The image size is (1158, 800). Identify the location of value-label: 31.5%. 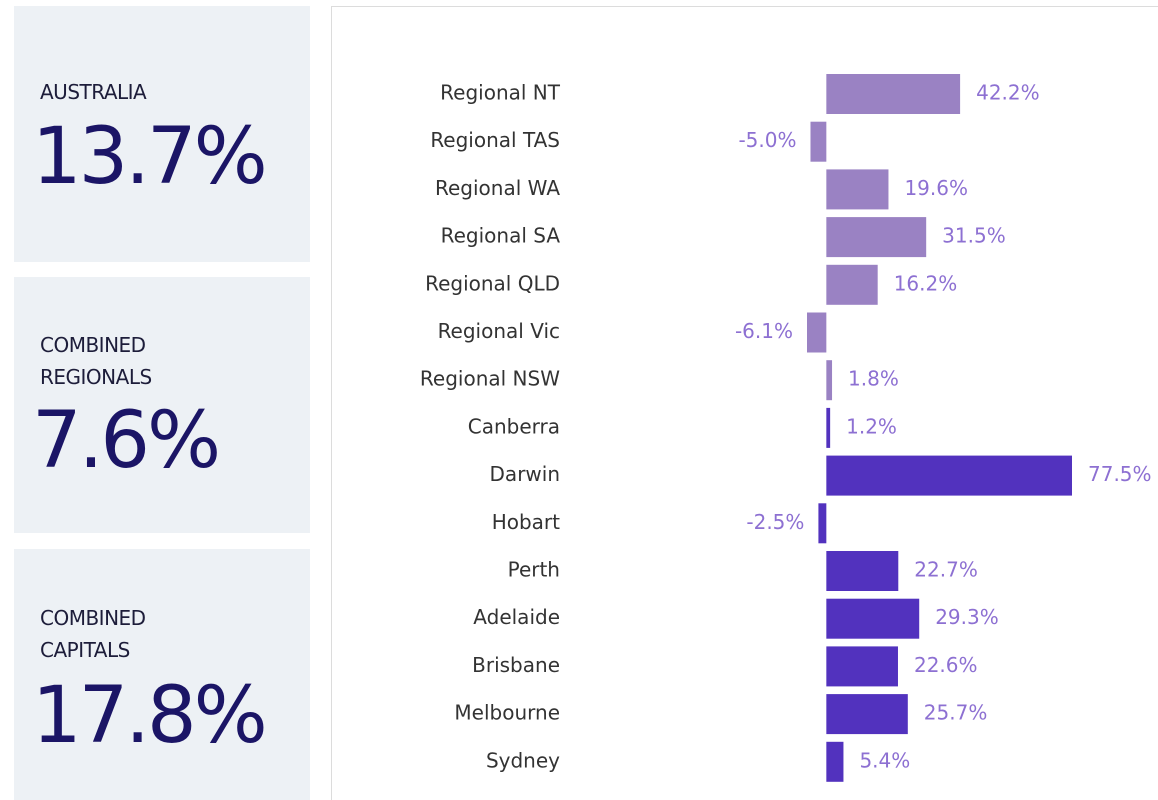
(974, 236).